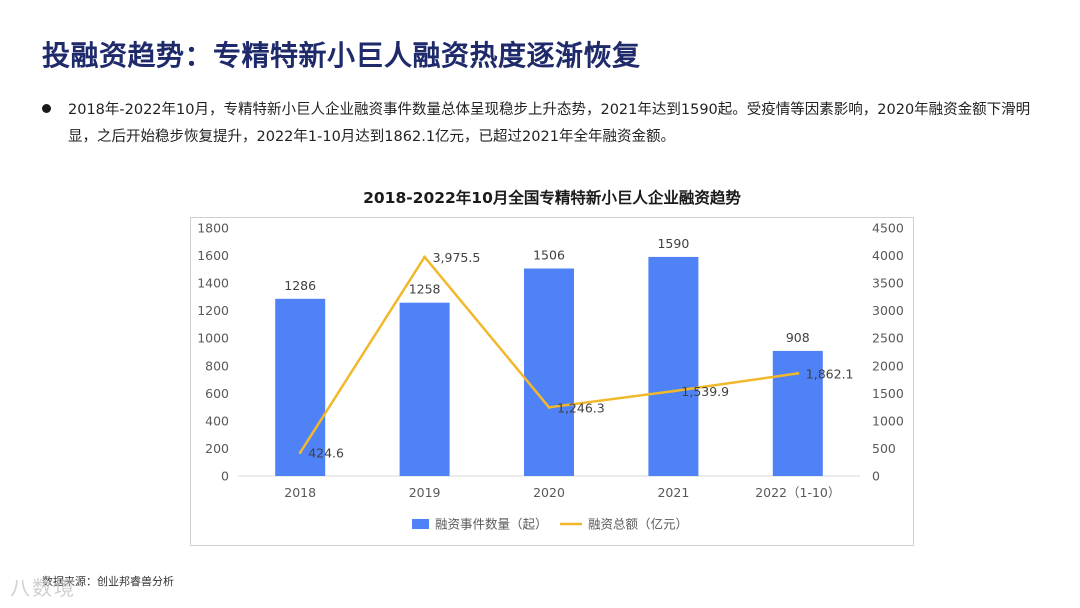 This screenshot has width=1080, height=608. Describe the element at coordinates (341, 55) in the screenshot. I see `page-title: 投融资趋势：专精特新小巨人融资热度逐渐恢复` at that location.